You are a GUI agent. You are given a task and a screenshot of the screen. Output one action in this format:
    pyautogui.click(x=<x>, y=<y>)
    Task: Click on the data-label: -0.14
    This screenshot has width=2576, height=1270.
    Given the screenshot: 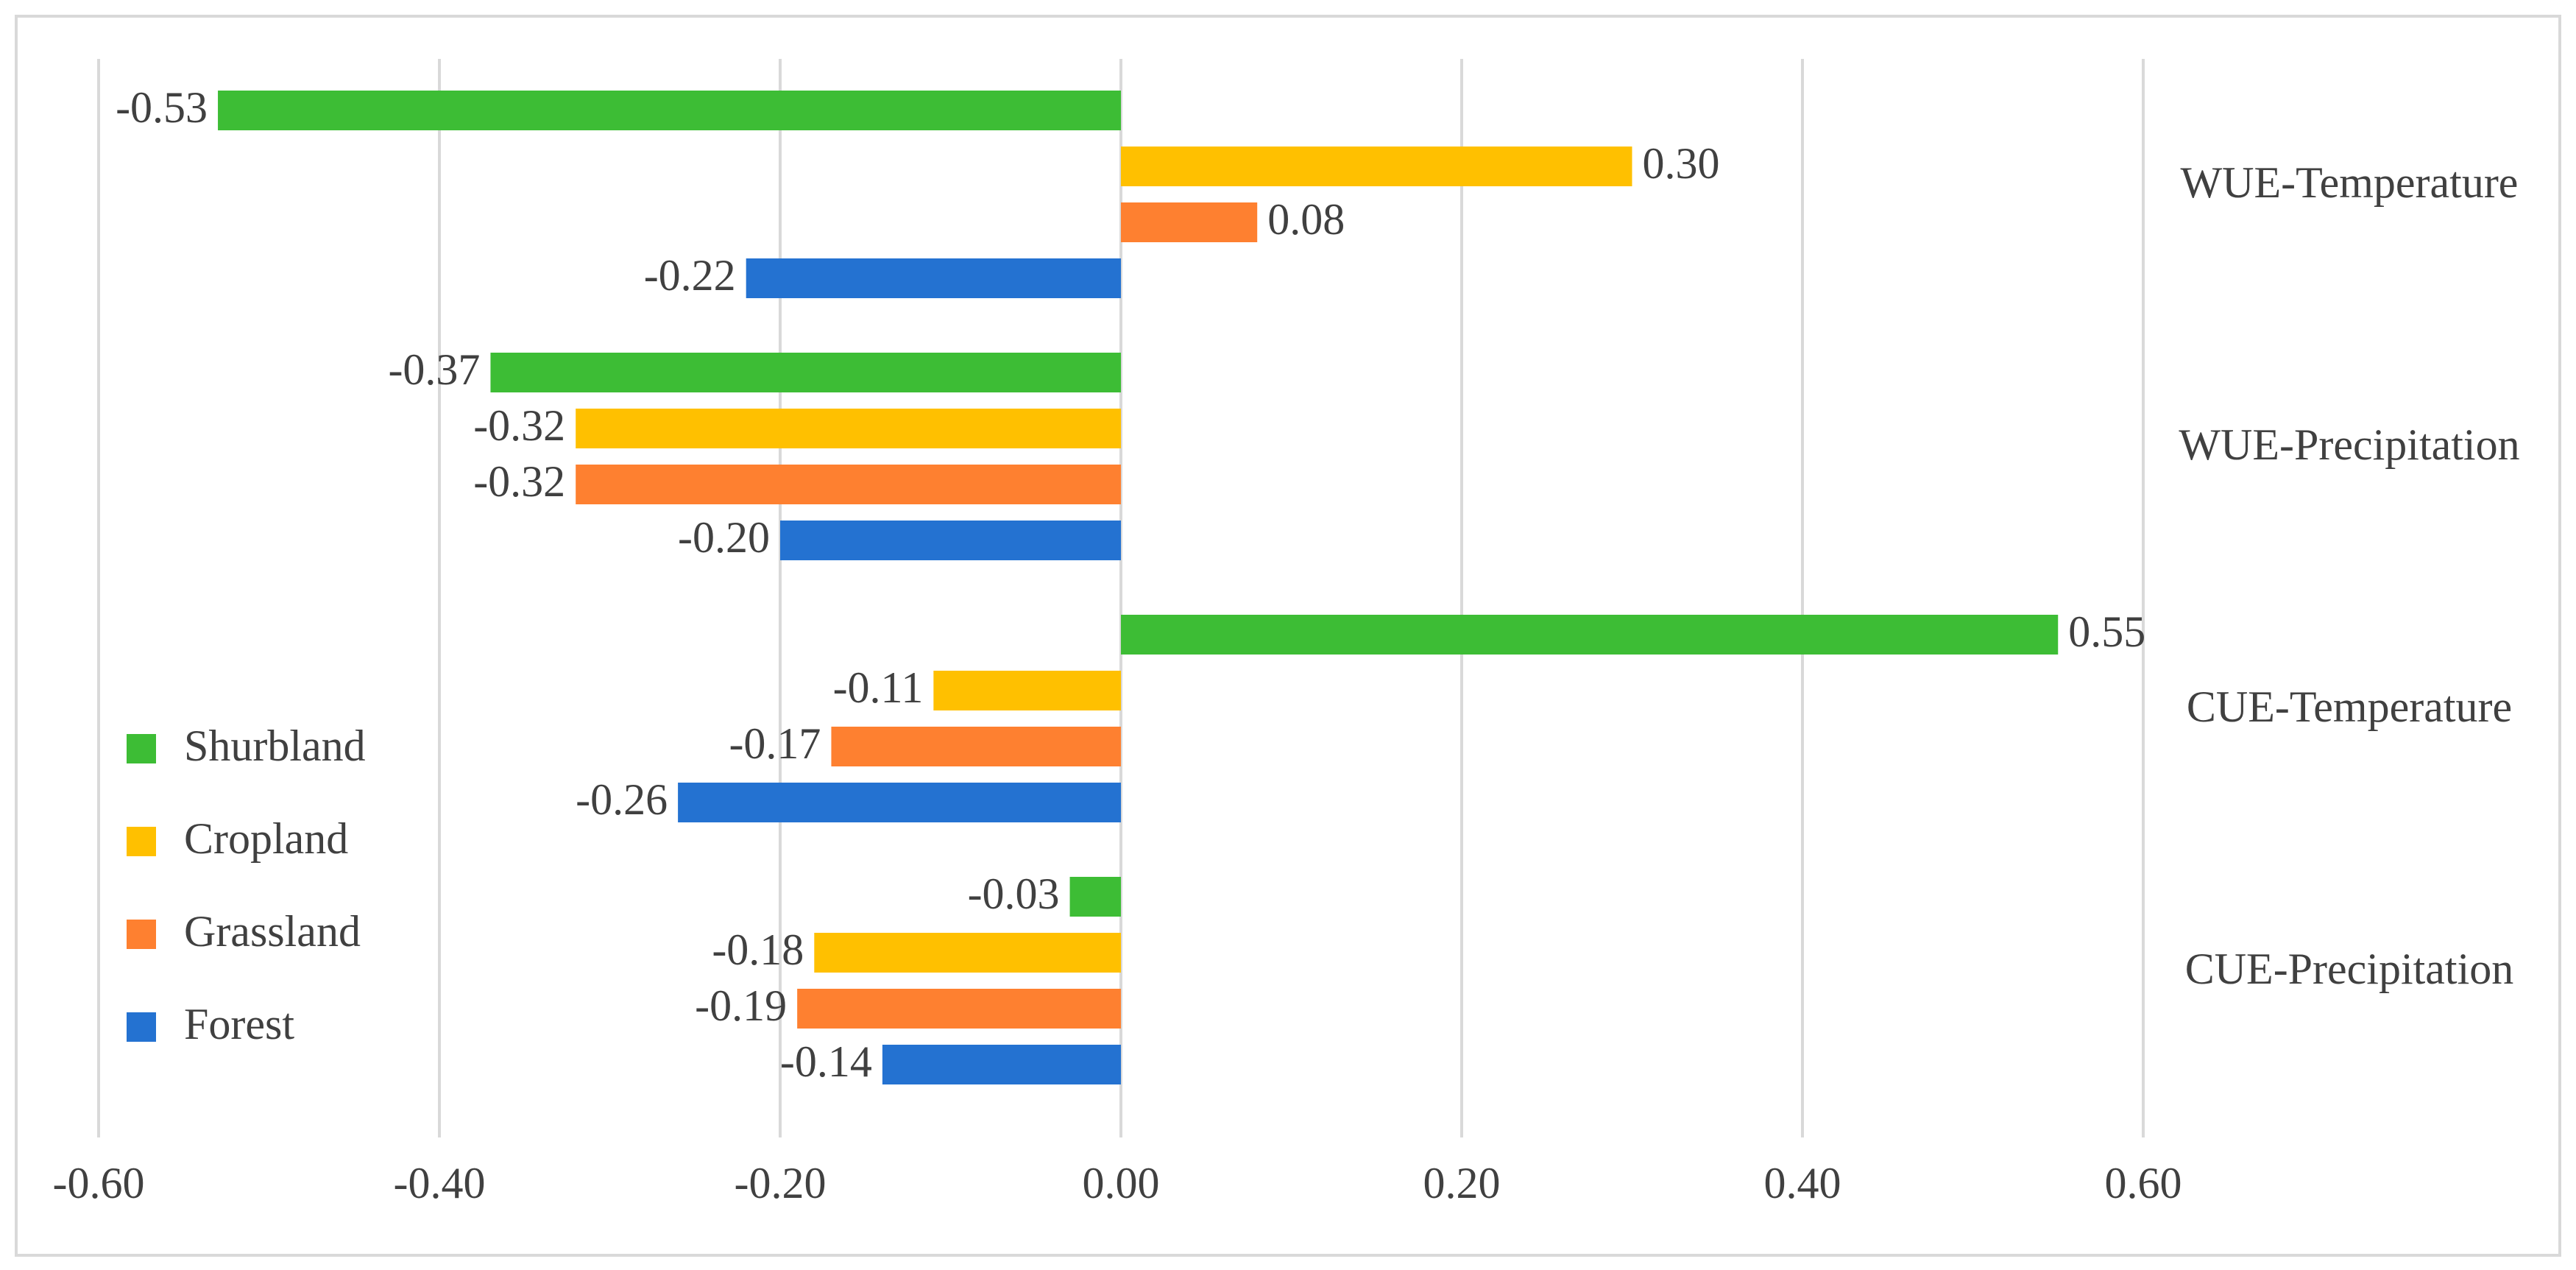 What is the action you would take?
    pyautogui.click(x=826, y=1061)
    